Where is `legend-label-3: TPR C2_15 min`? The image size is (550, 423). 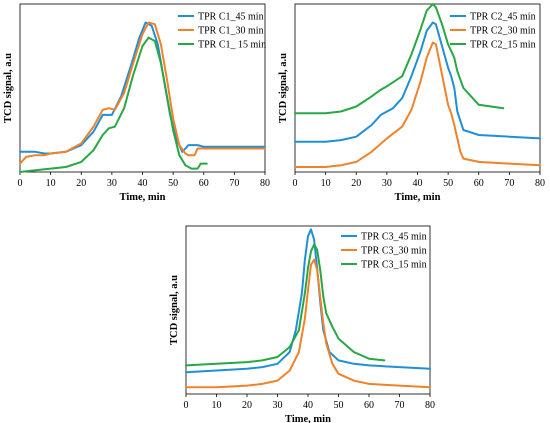 legend-label-3: TPR C2_15 min is located at coordinates (503, 45).